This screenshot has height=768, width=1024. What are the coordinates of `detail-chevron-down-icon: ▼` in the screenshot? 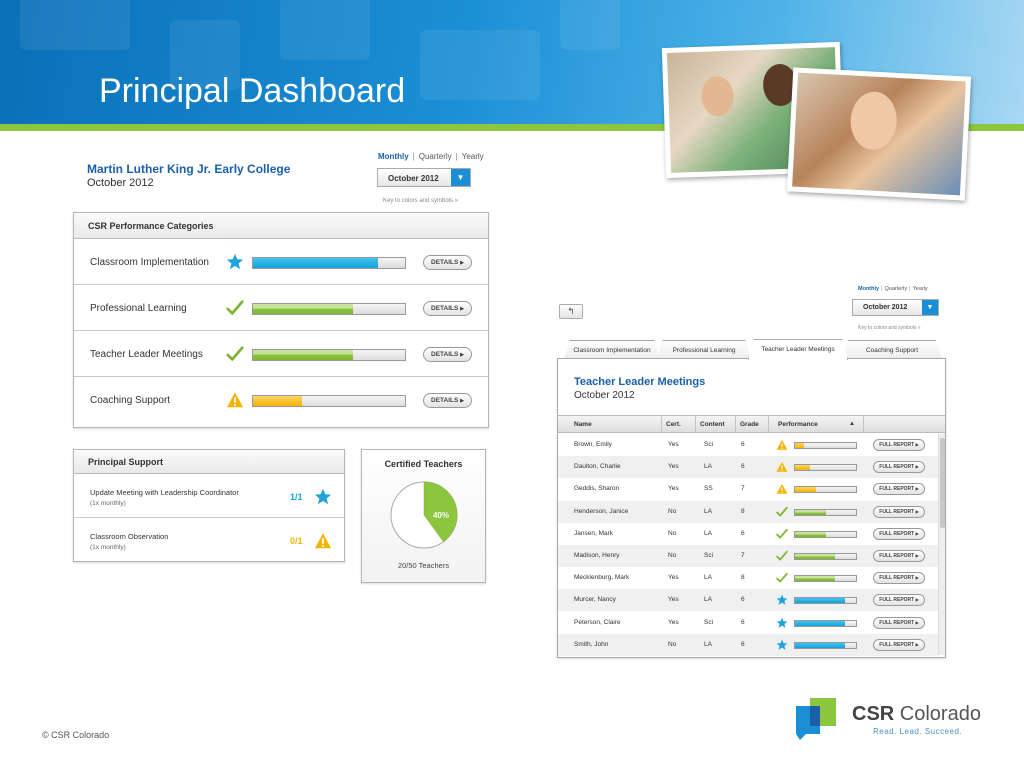 It's located at (930, 307).